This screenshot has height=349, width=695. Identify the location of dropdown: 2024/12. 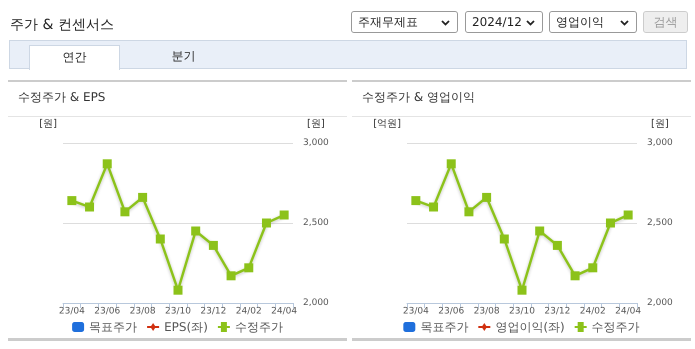
(504, 22).